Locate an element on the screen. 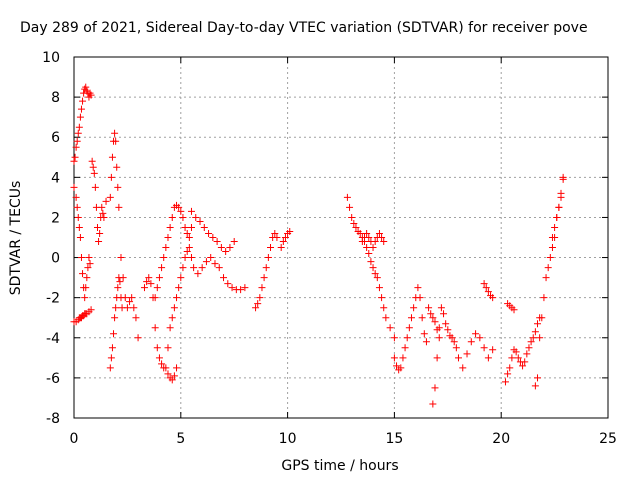 This screenshot has width=640, height=480. y-tick-label: 0 is located at coordinates (55, 259).